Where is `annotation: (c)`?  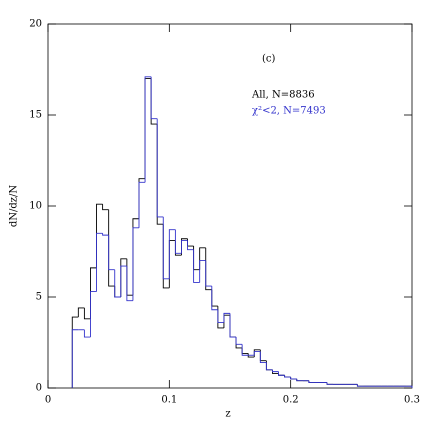
annotation: (c) is located at coordinates (269, 59).